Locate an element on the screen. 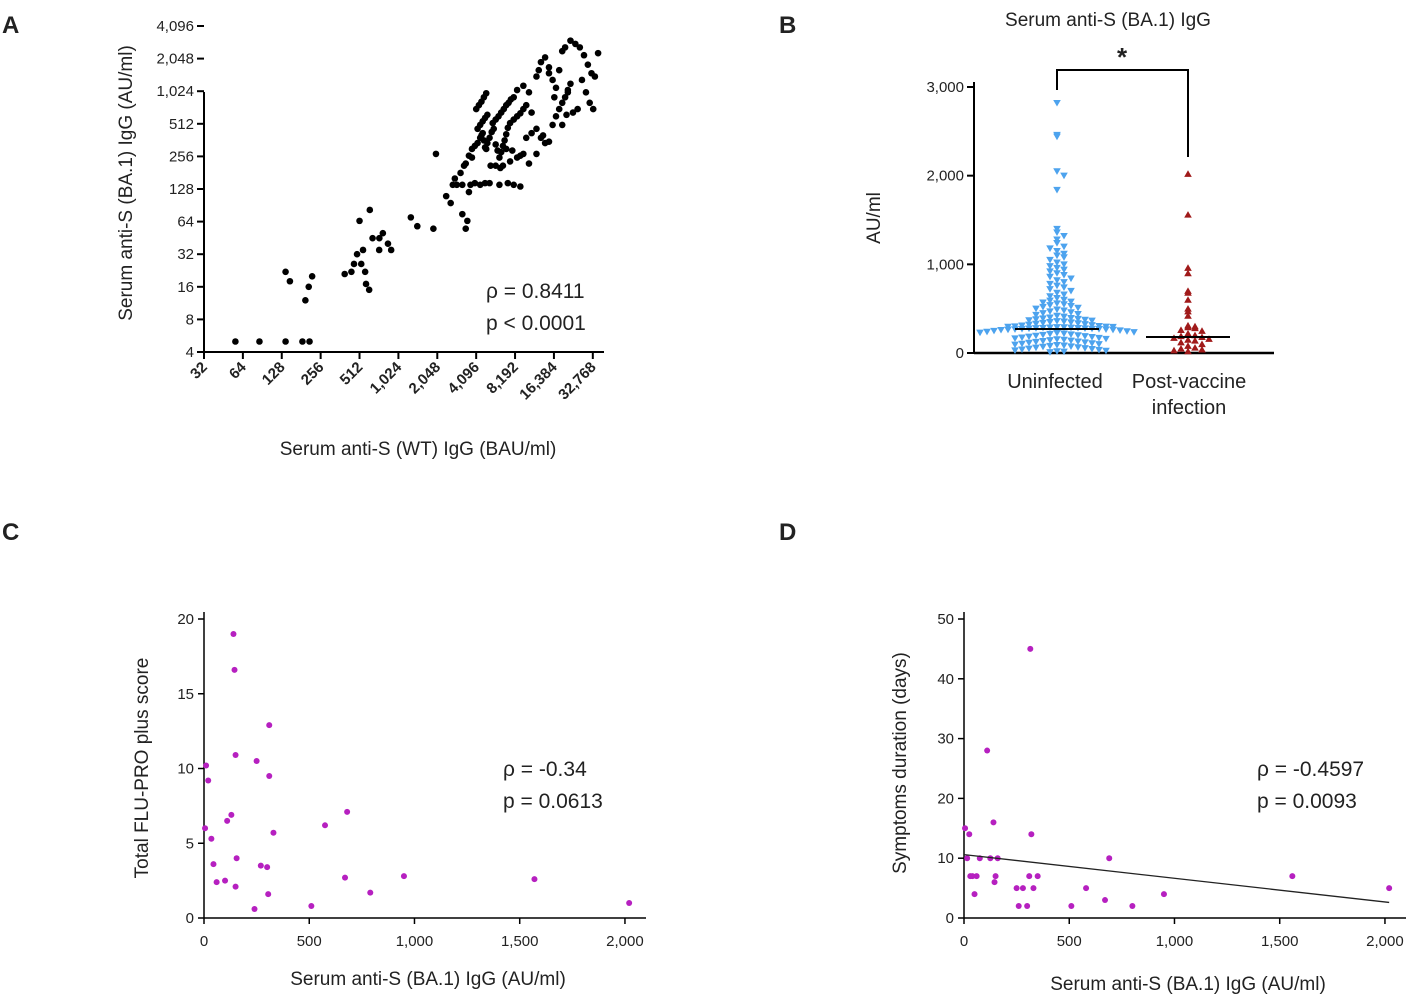  panel-b-y-tick-label: 0 is located at coordinates (960, 353).